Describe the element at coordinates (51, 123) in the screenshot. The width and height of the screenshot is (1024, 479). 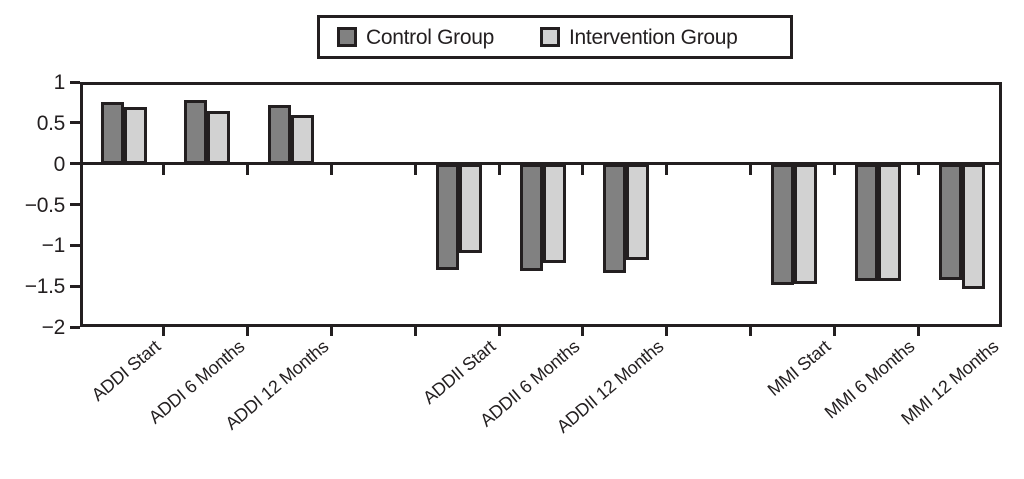
I see `y-axis-tick-label: 0.5` at that location.